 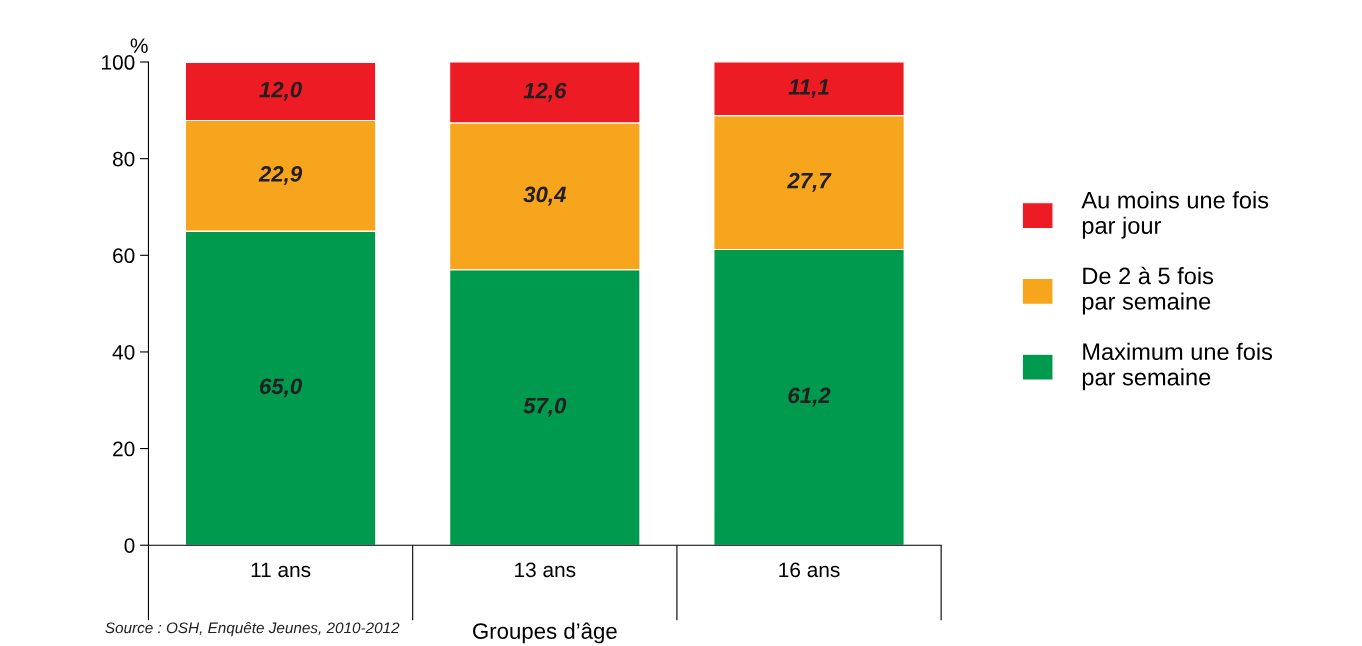 I want to click on y-tick-label: 20, so click(x=124, y=449).